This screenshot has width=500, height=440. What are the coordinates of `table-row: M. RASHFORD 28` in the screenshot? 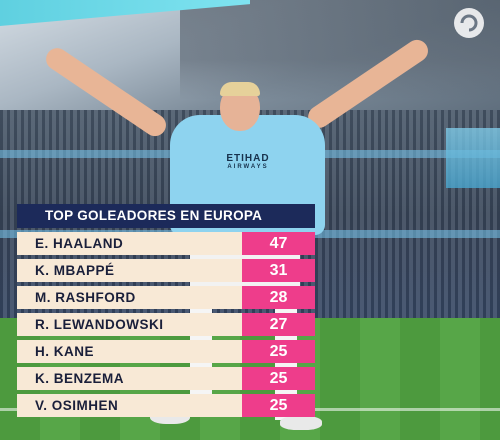 It's located at (167, 297).